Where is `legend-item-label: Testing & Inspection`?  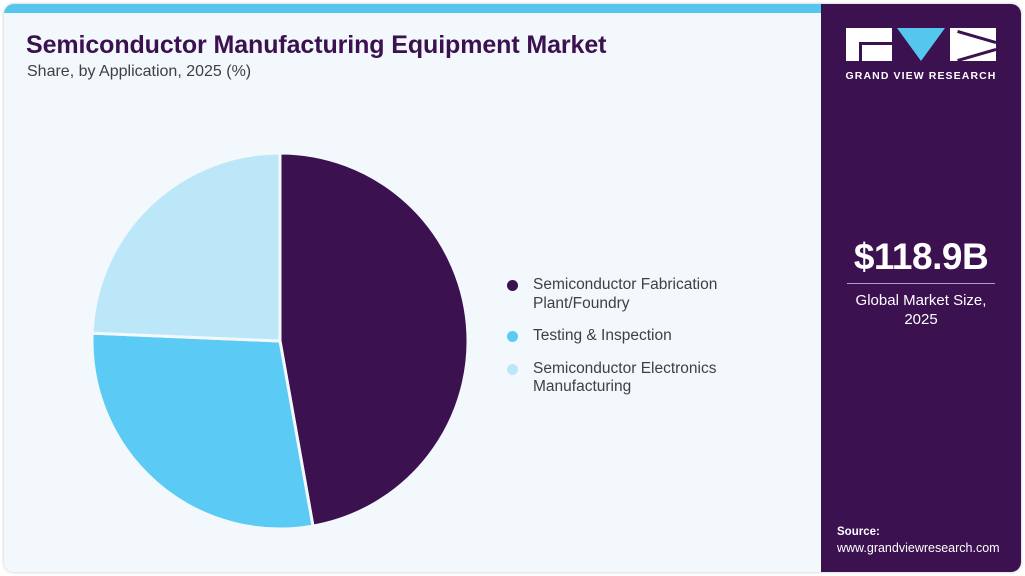
legend-item-label: Testing & Inspection is located at coordinates (602, 335).